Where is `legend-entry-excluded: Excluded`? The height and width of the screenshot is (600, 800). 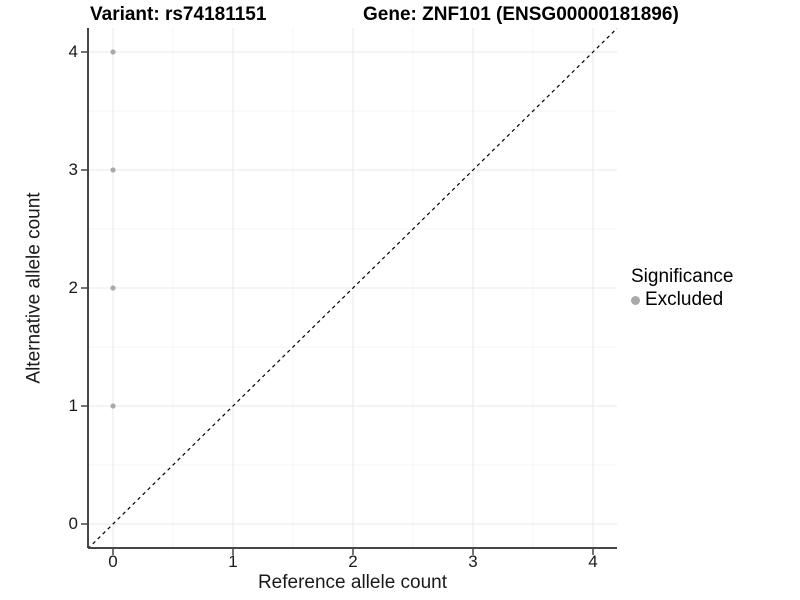 legend-entry-excluded: Excluded is located at coordinates (682, 300).